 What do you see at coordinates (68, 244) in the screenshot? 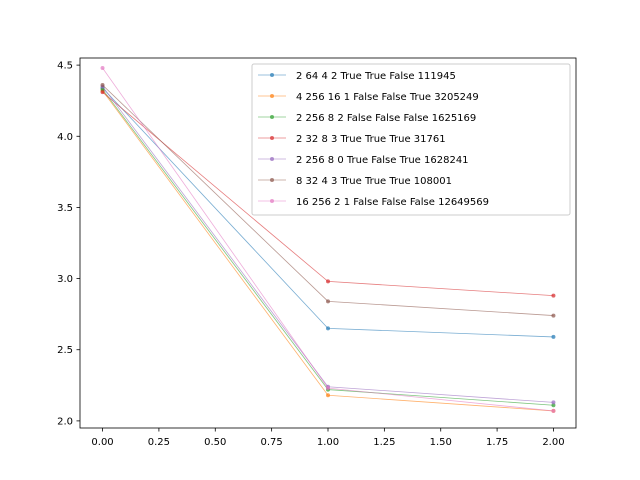
I see `y-axis: 2.0 2.5 3.0 3.5 4.0 4.5` at bounding box center [68, 244].